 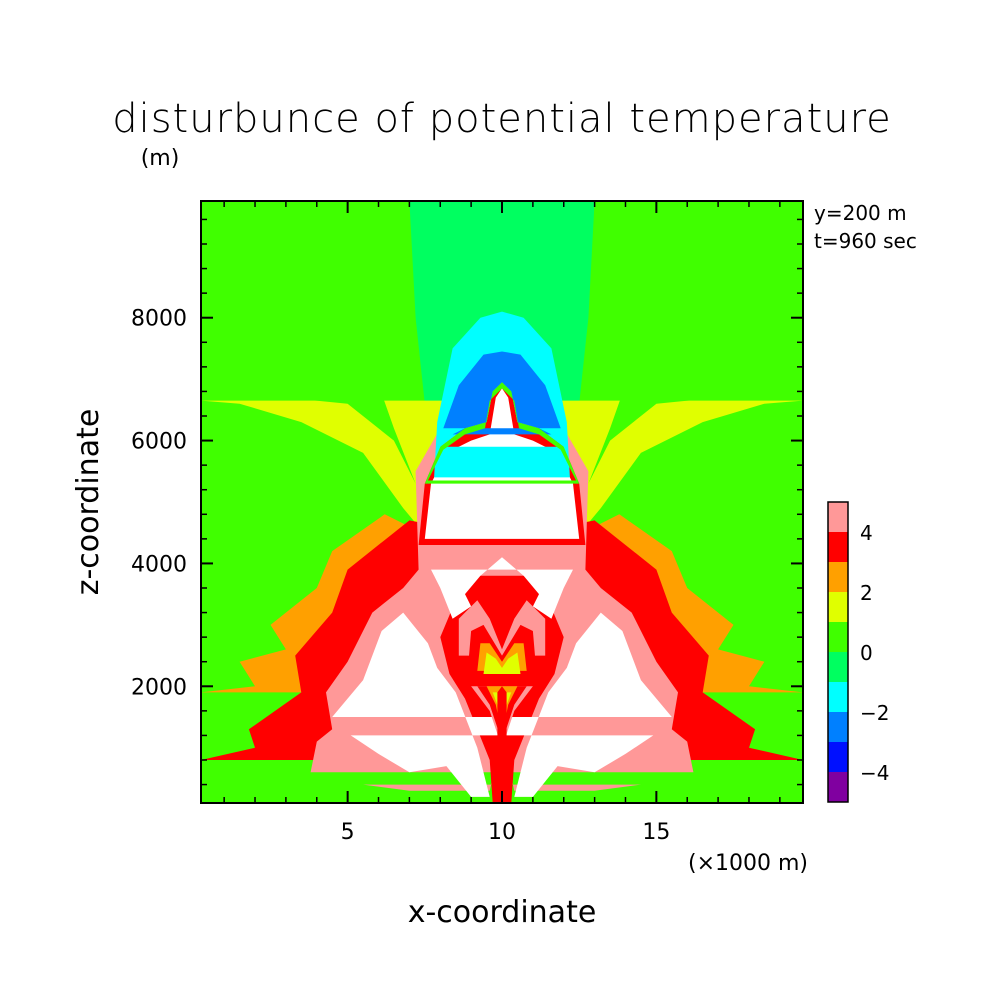 I want to click on x-tick-label: 15, so click(x=656, y=832).